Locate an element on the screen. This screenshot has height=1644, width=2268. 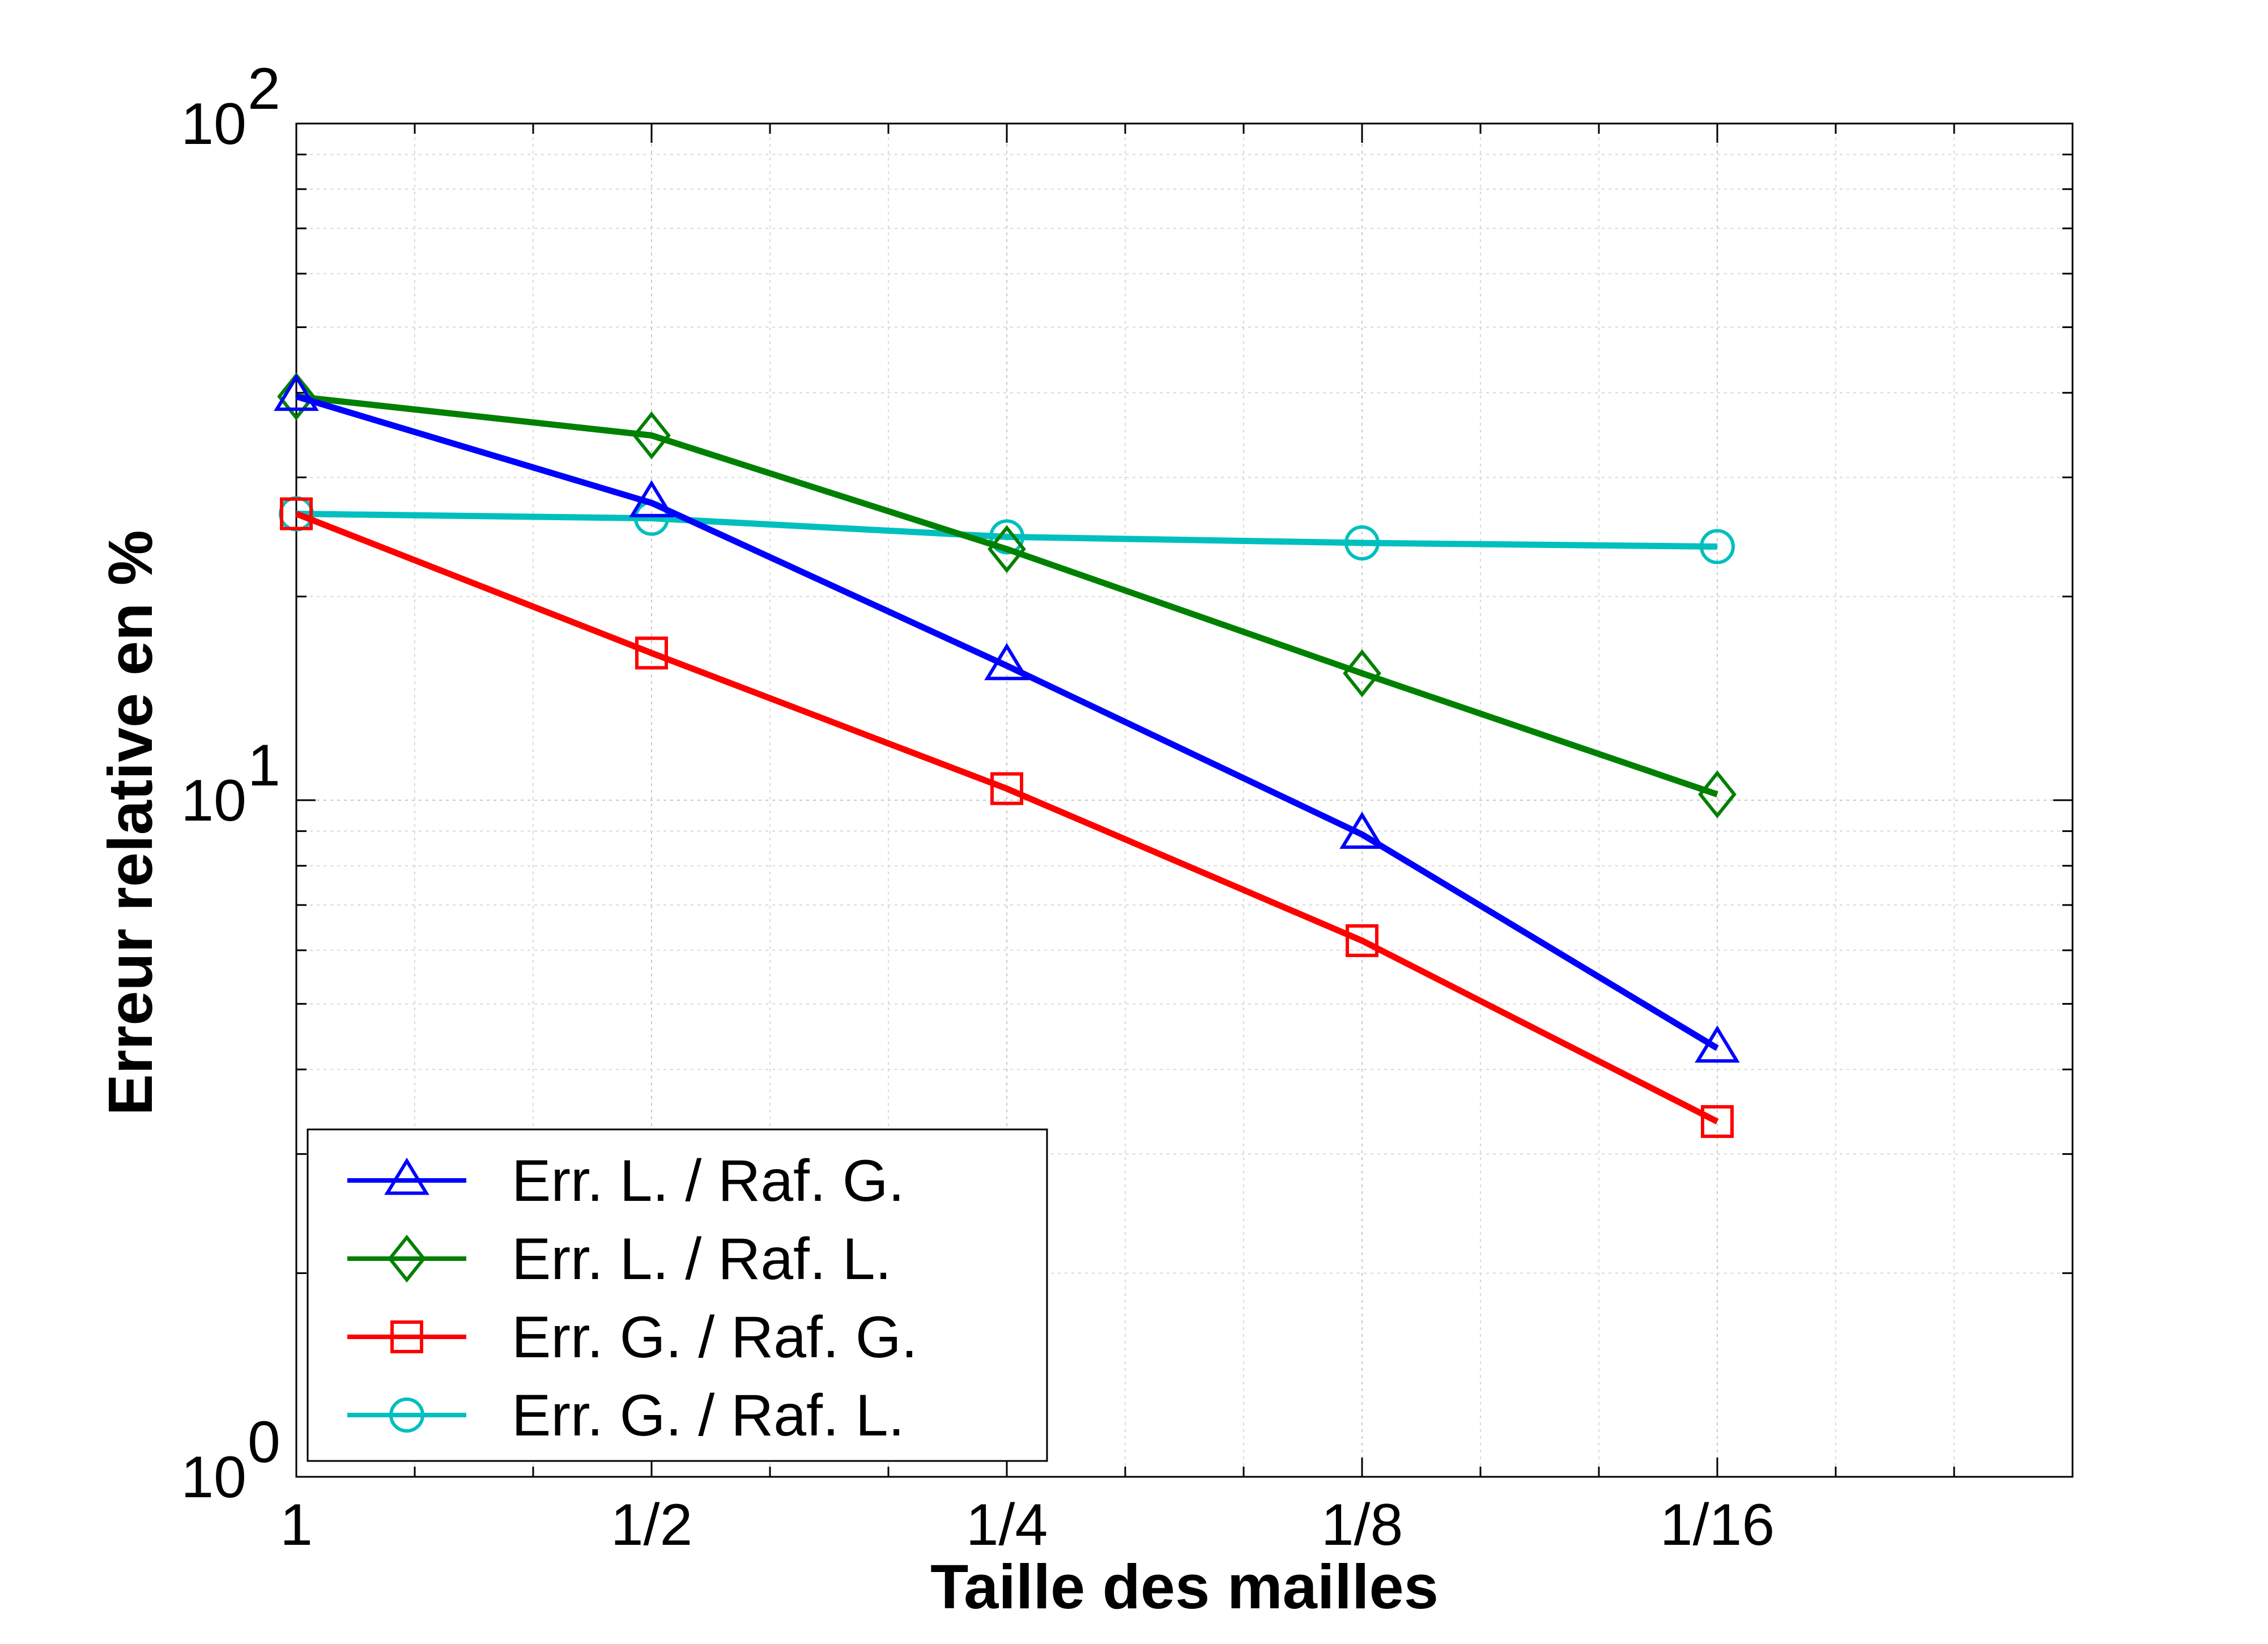
y-tick-exponent: 1 is located at coordinates (264, 765).